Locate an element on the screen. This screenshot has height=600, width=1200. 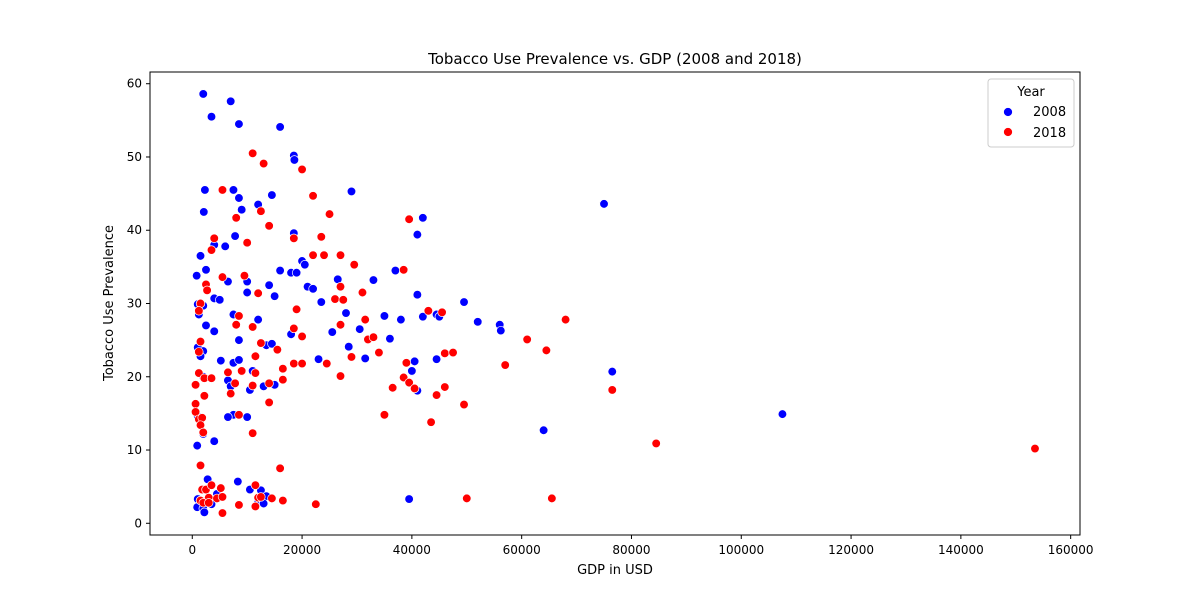
y-tick-label: 50 is located at coordinates (134, 157).